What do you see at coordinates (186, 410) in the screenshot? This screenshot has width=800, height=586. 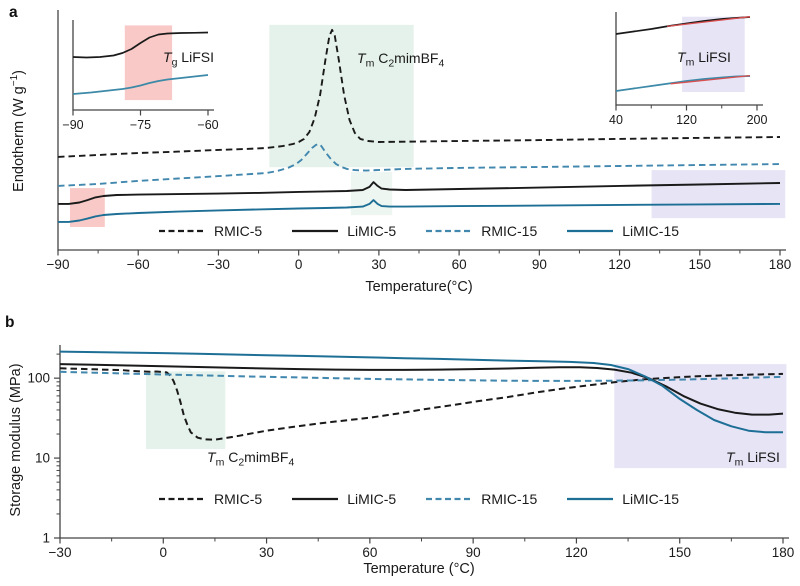 I see `tm-c2mimbf4-band-green-b` at bounding box center [186, 410].